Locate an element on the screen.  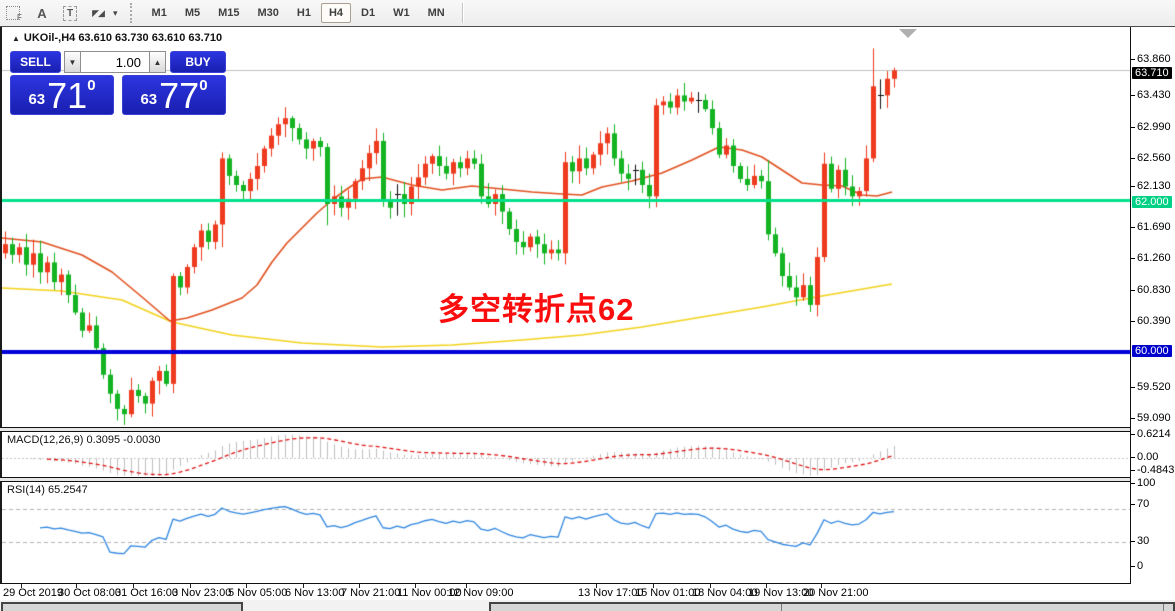
time-axis-label: 20 Nov 21:00 is located at coordinates (836, 593).